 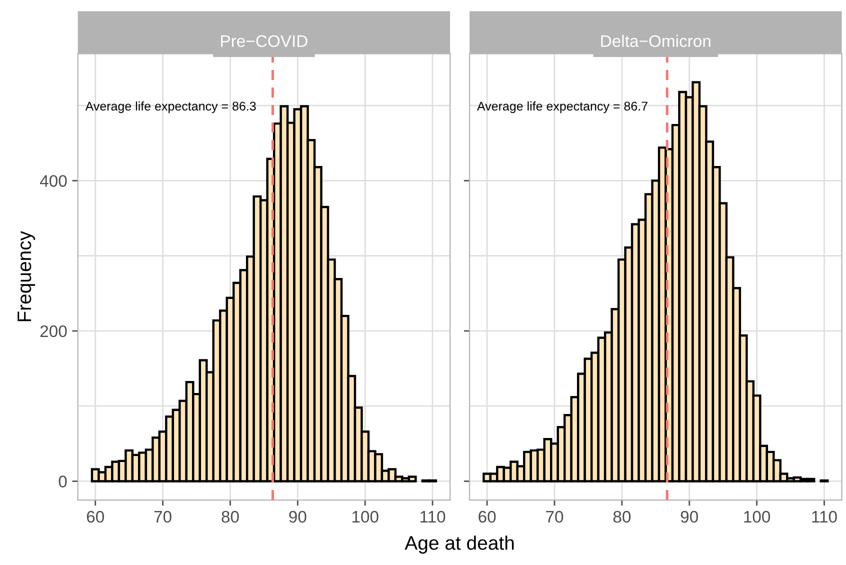 I want to click on y-axis-title: Frequency, so click(x=27, y=276).